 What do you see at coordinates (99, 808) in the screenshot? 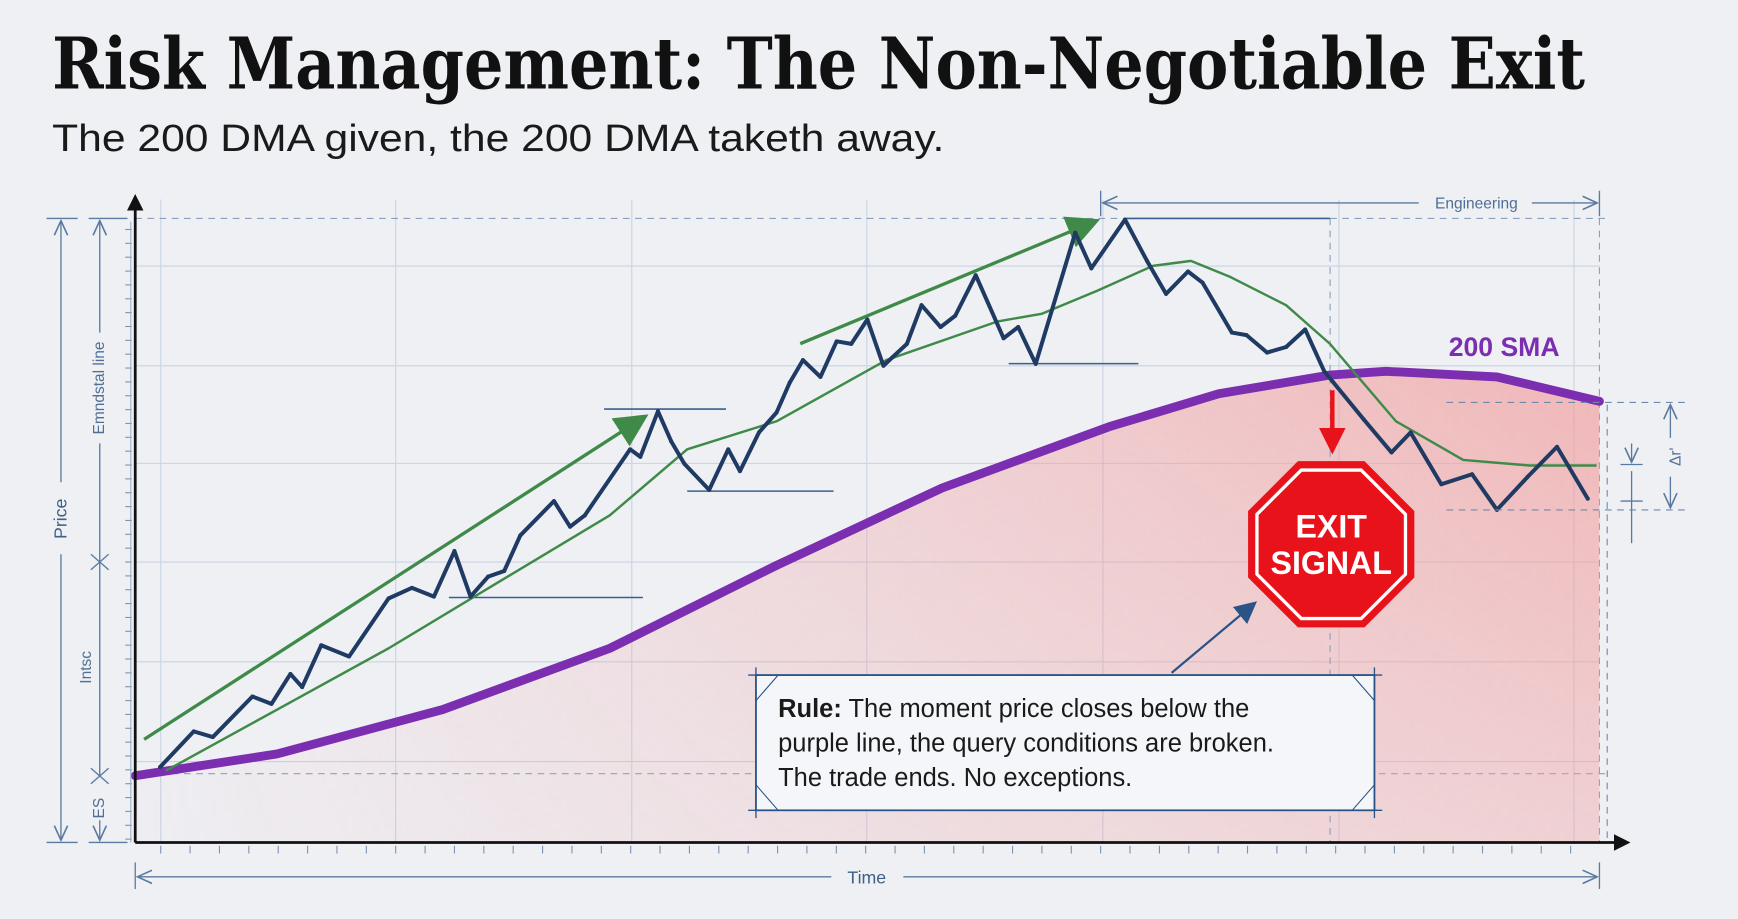
I see `left-dimension-label-3: ES` at bounding box center [99, 808].